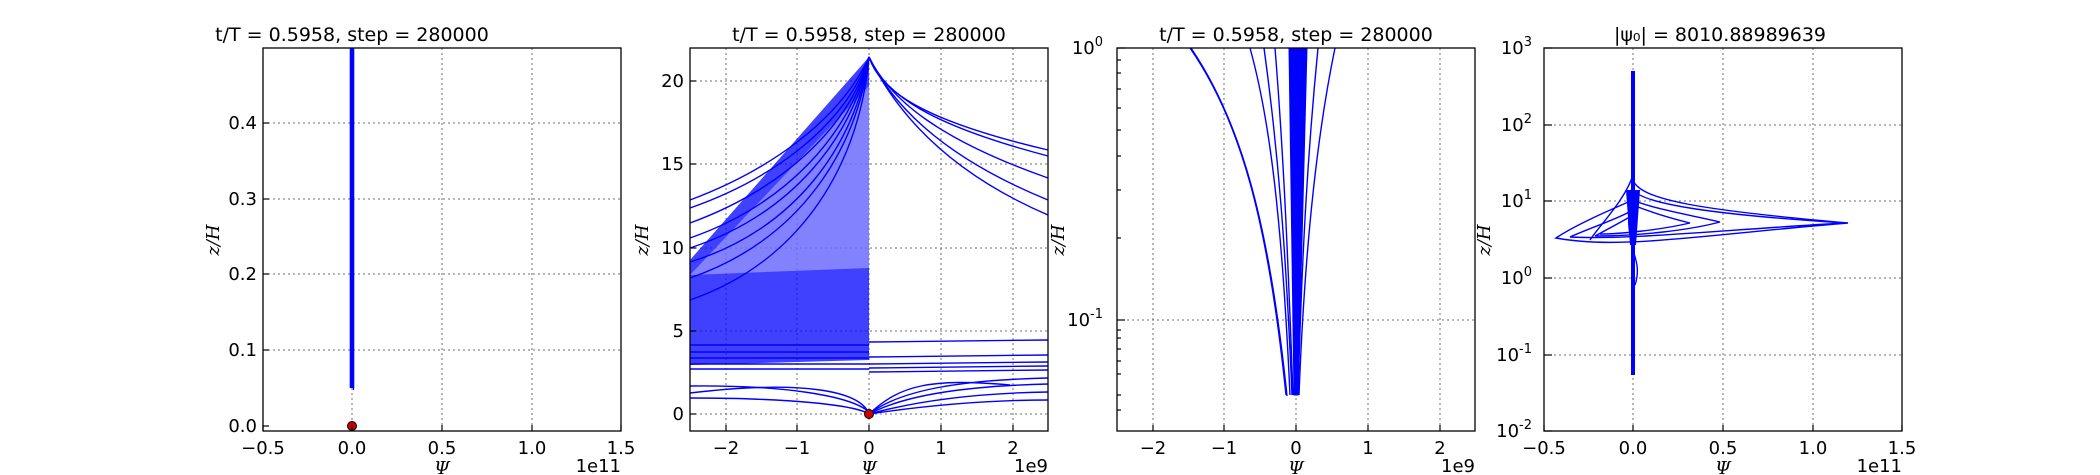 The image size is (2100, 475). Describe the element at coordinates (1514, 354) in the screenshot. I see `panel-4-ytick: 10⁻¹` at that location.